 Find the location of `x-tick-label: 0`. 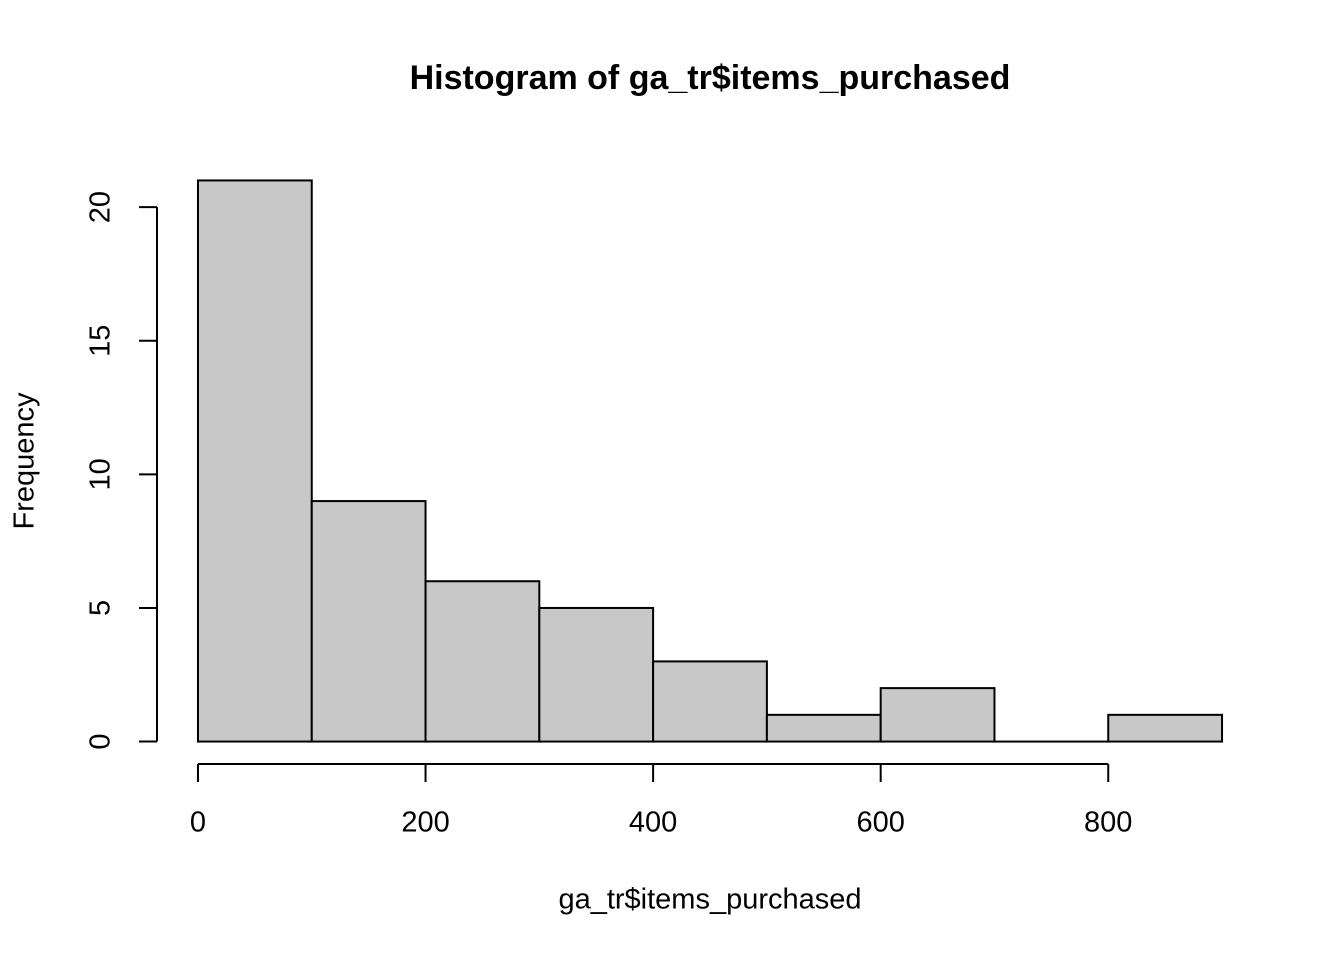

x-tick-label: 0 is located at coordinates (198, 823).